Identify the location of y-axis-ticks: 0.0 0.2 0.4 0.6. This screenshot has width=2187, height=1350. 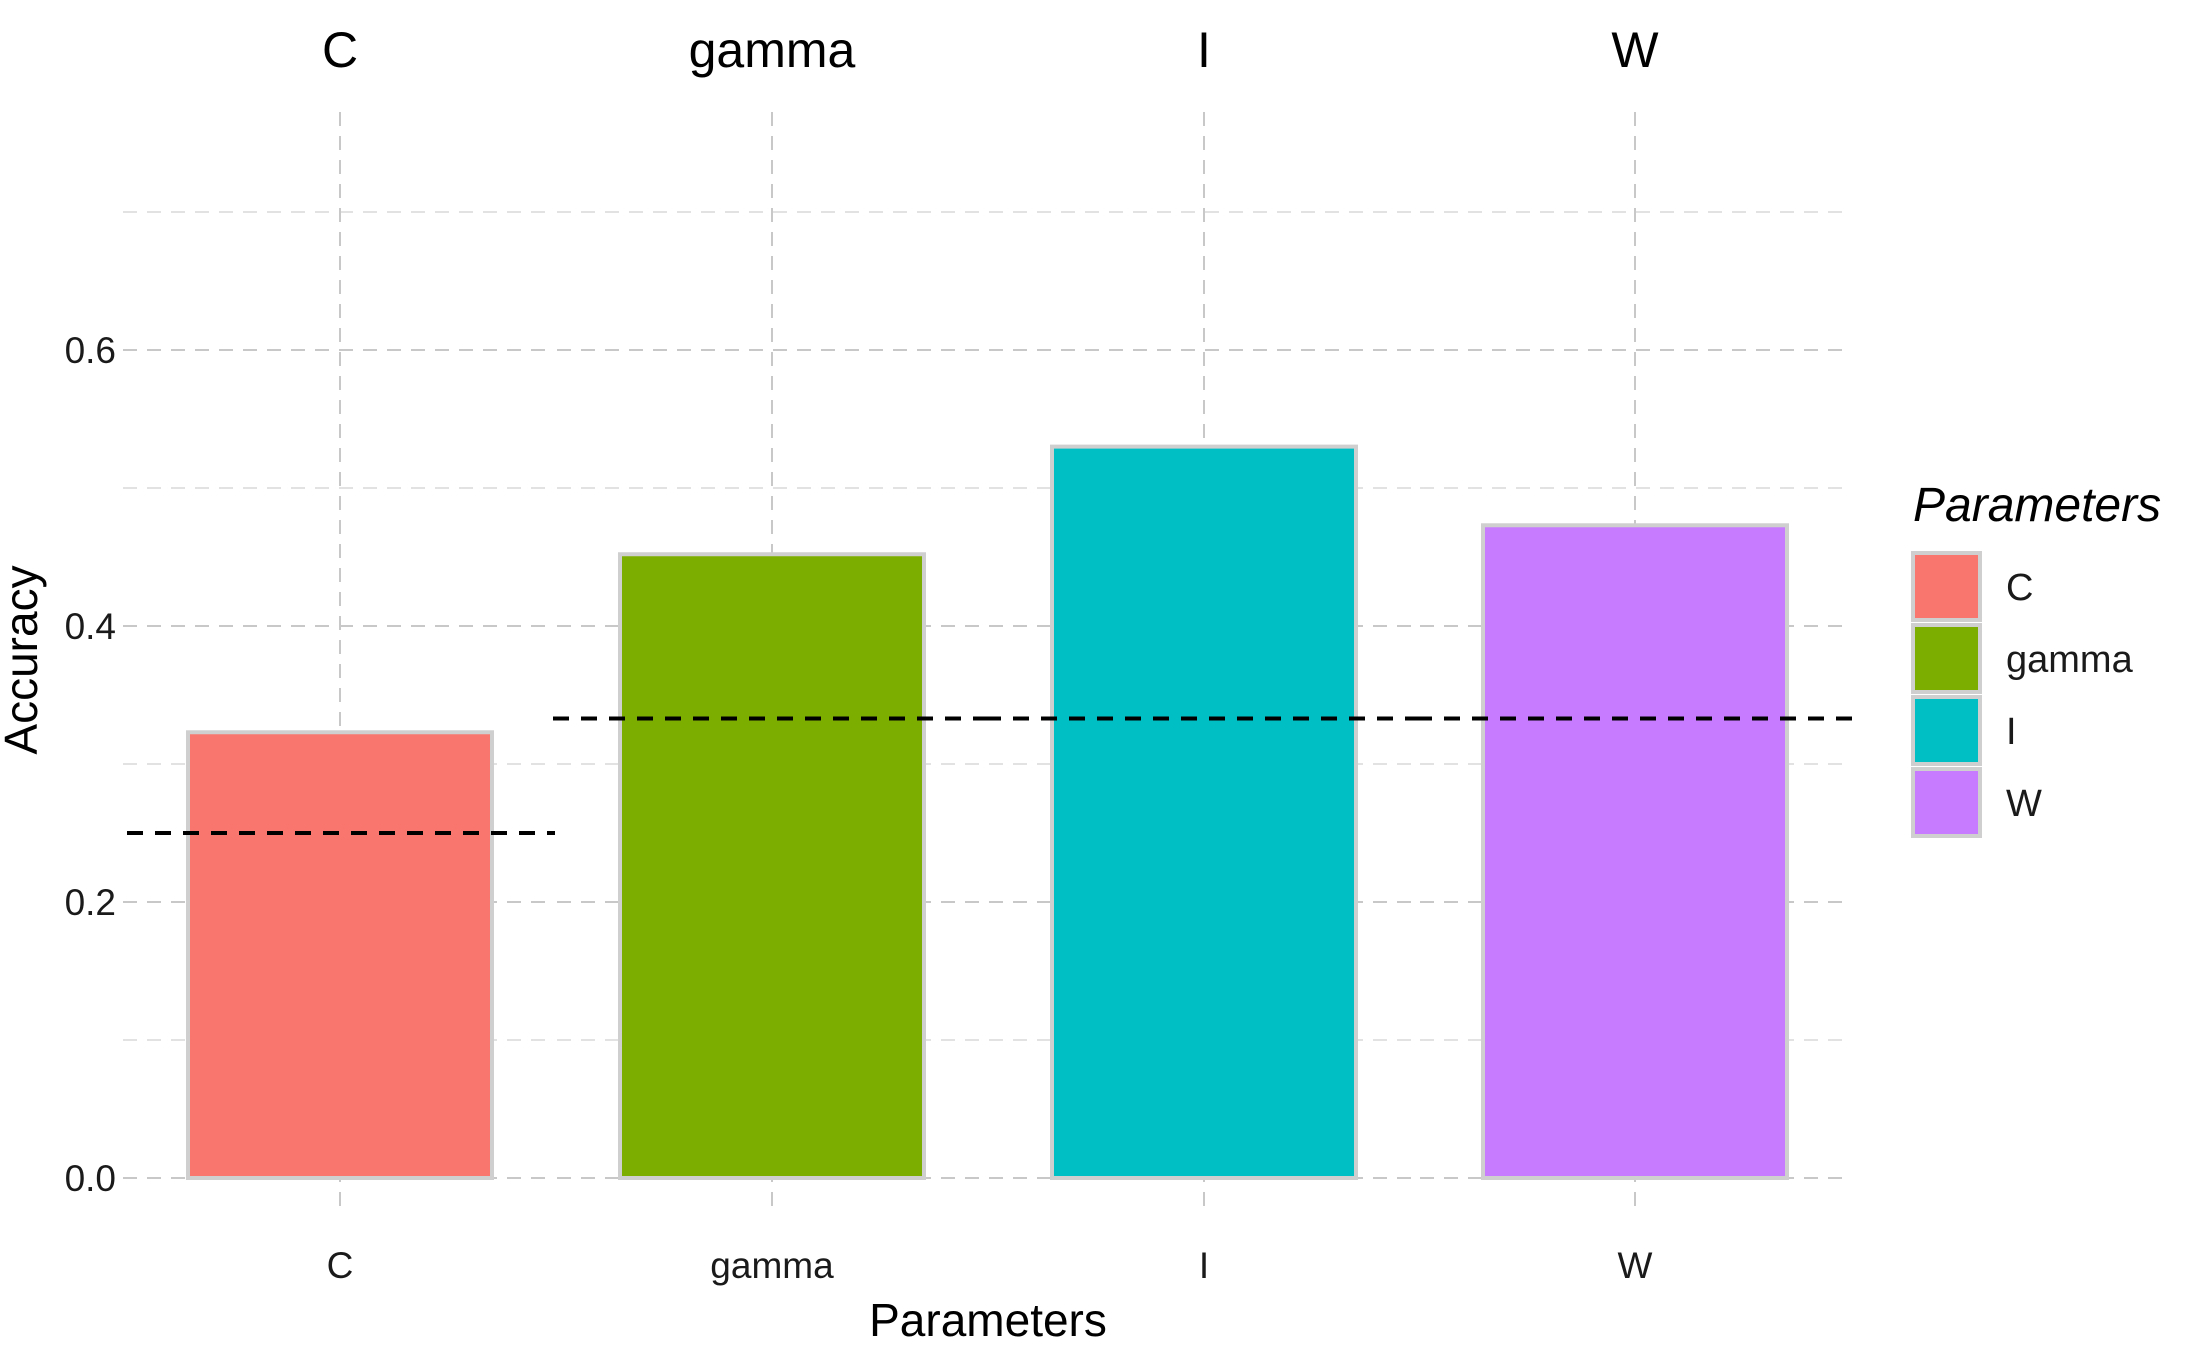
(90, 764).